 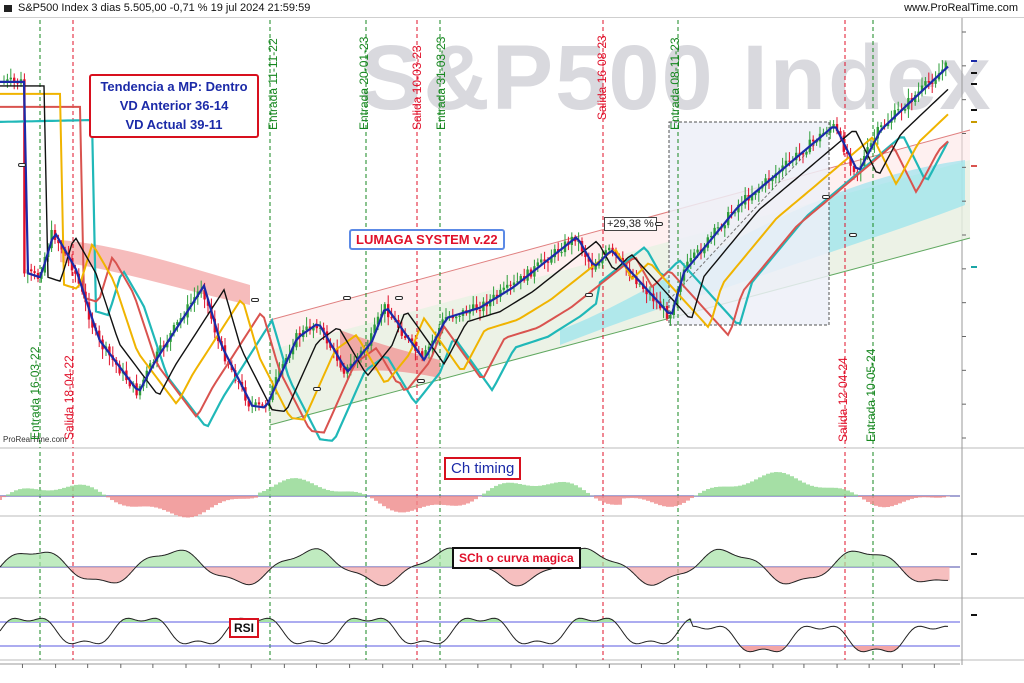 What do you see at coordinates (974, 84) in the screenshot?
I see `price-label-close` at bounding box center [974, 84].